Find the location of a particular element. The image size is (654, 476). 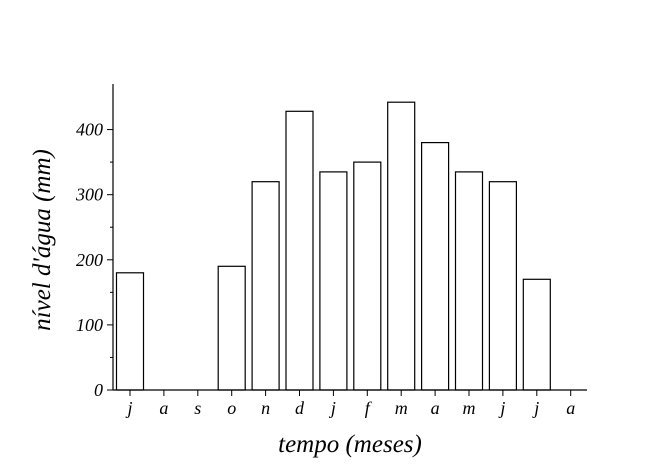

x-tick-label-8: m is located at coordinates (401, 408).